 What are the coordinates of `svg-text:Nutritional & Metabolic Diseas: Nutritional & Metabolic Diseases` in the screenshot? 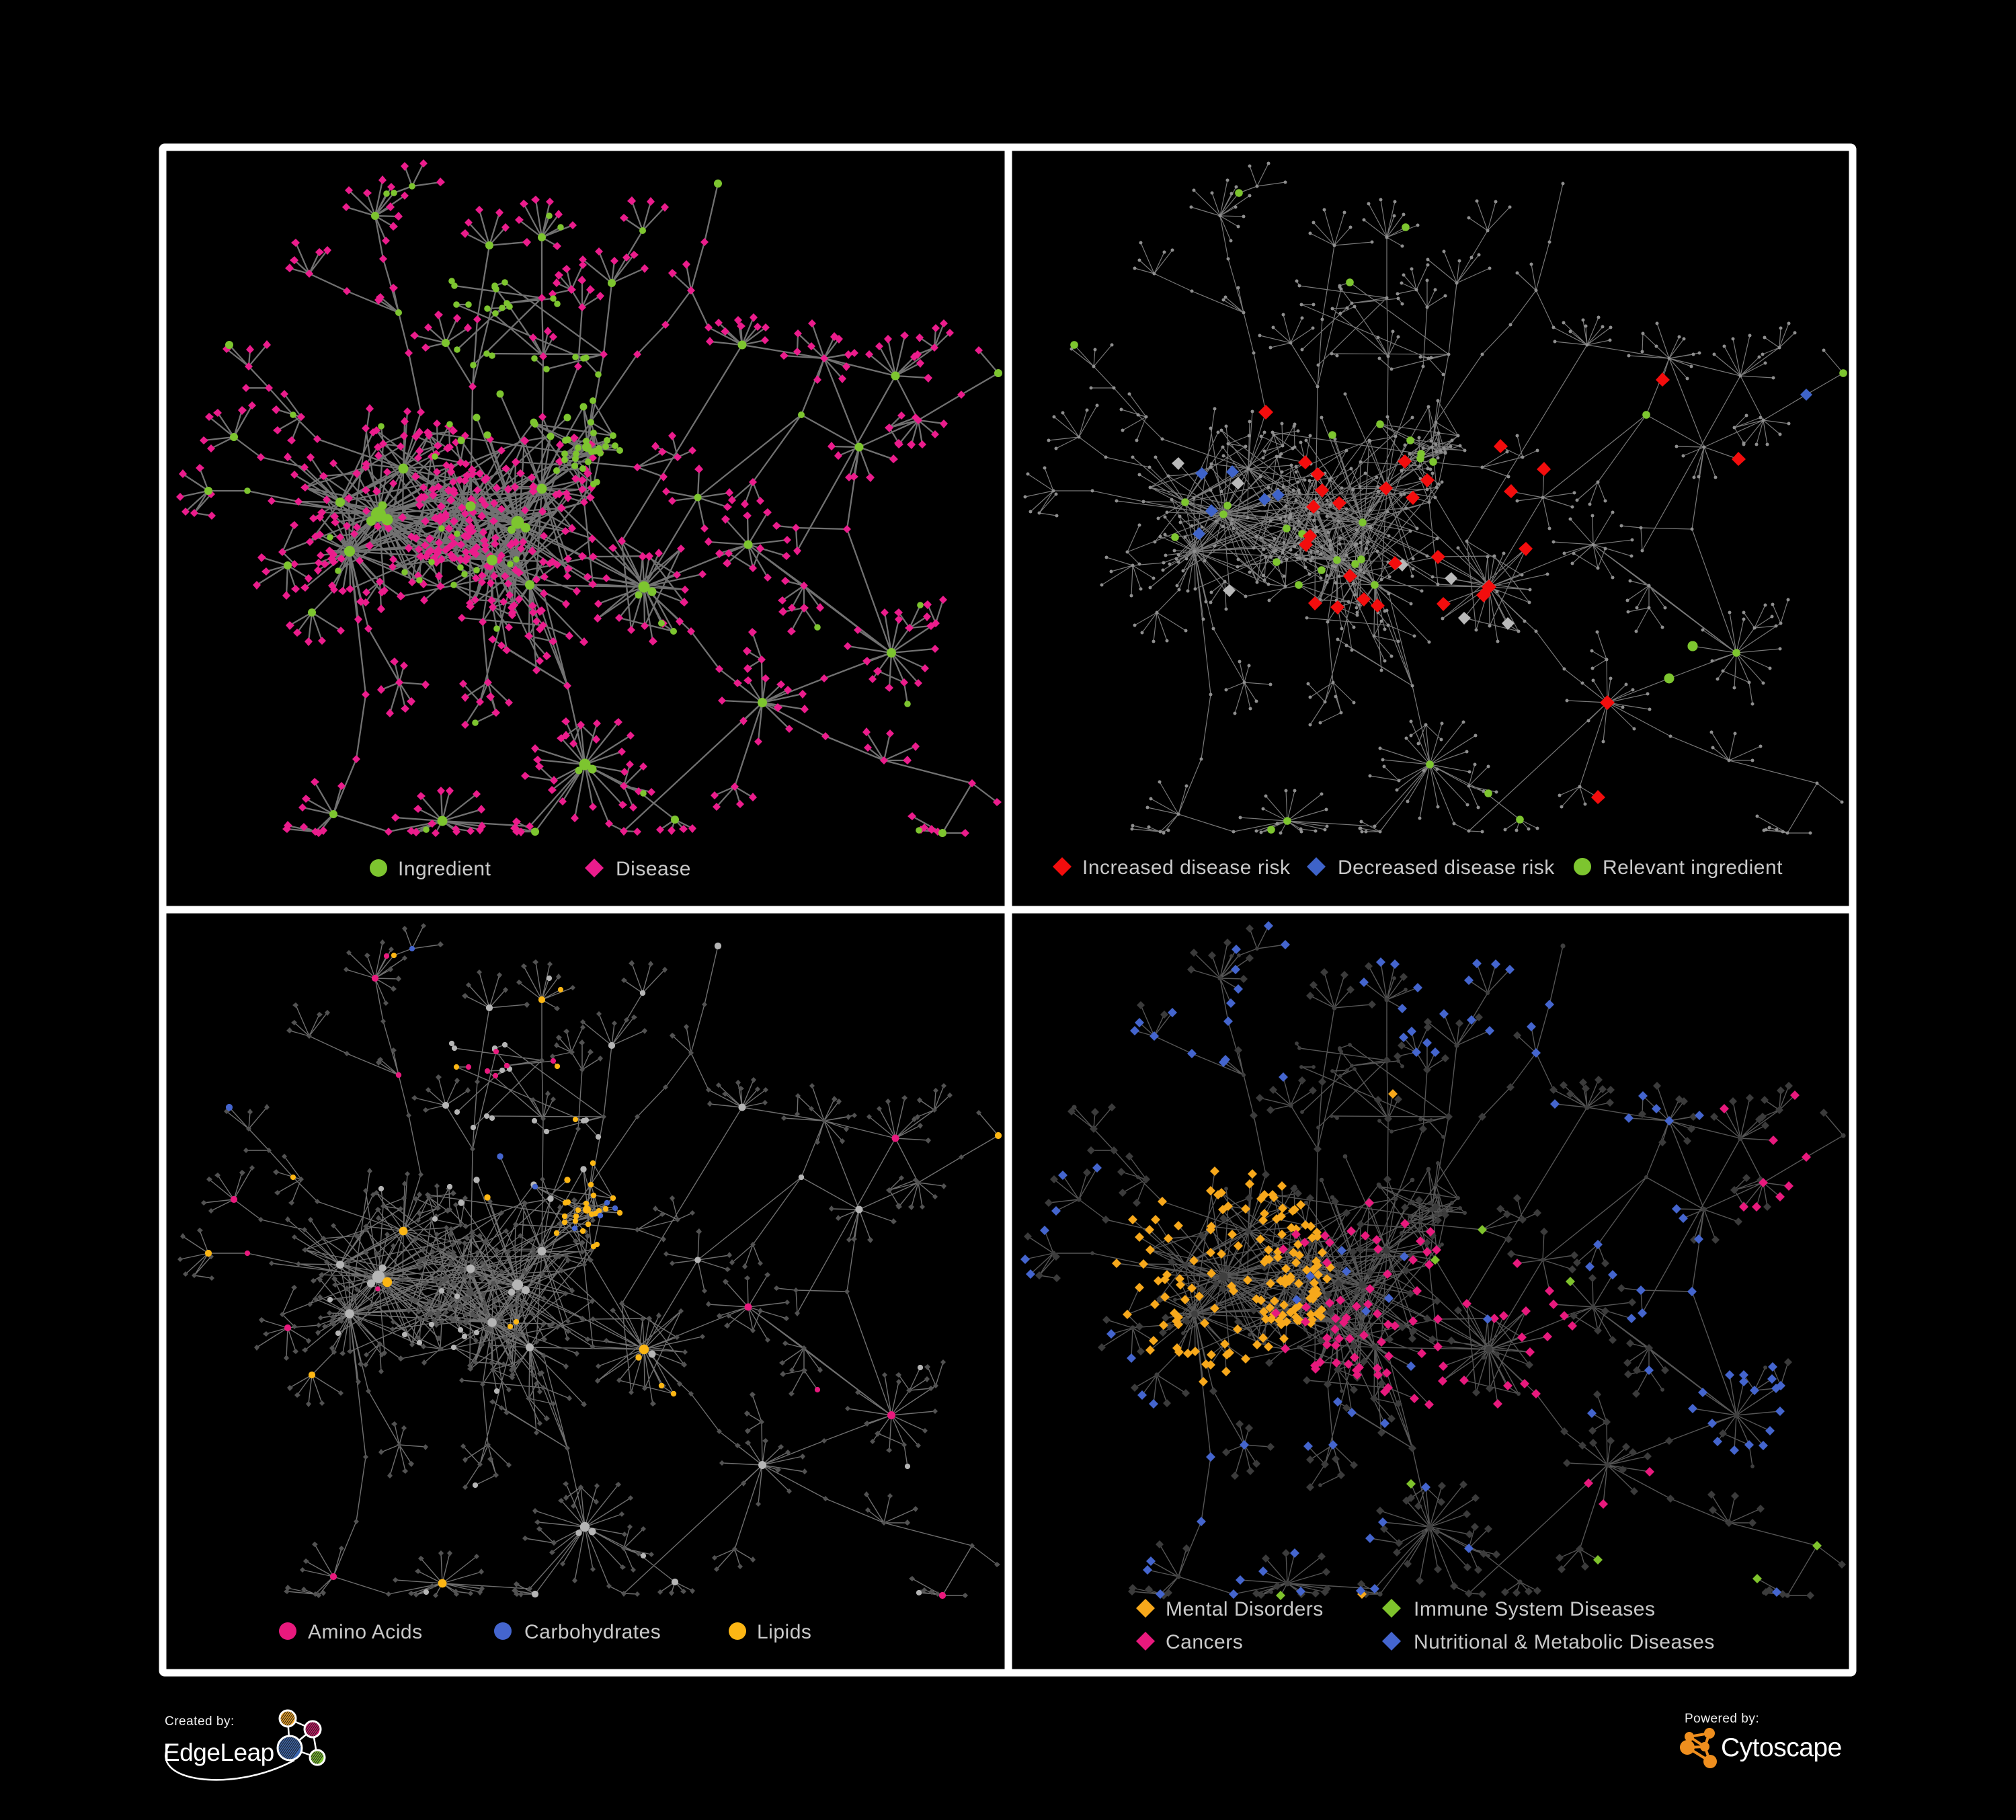 It's located at (1564, 1642).